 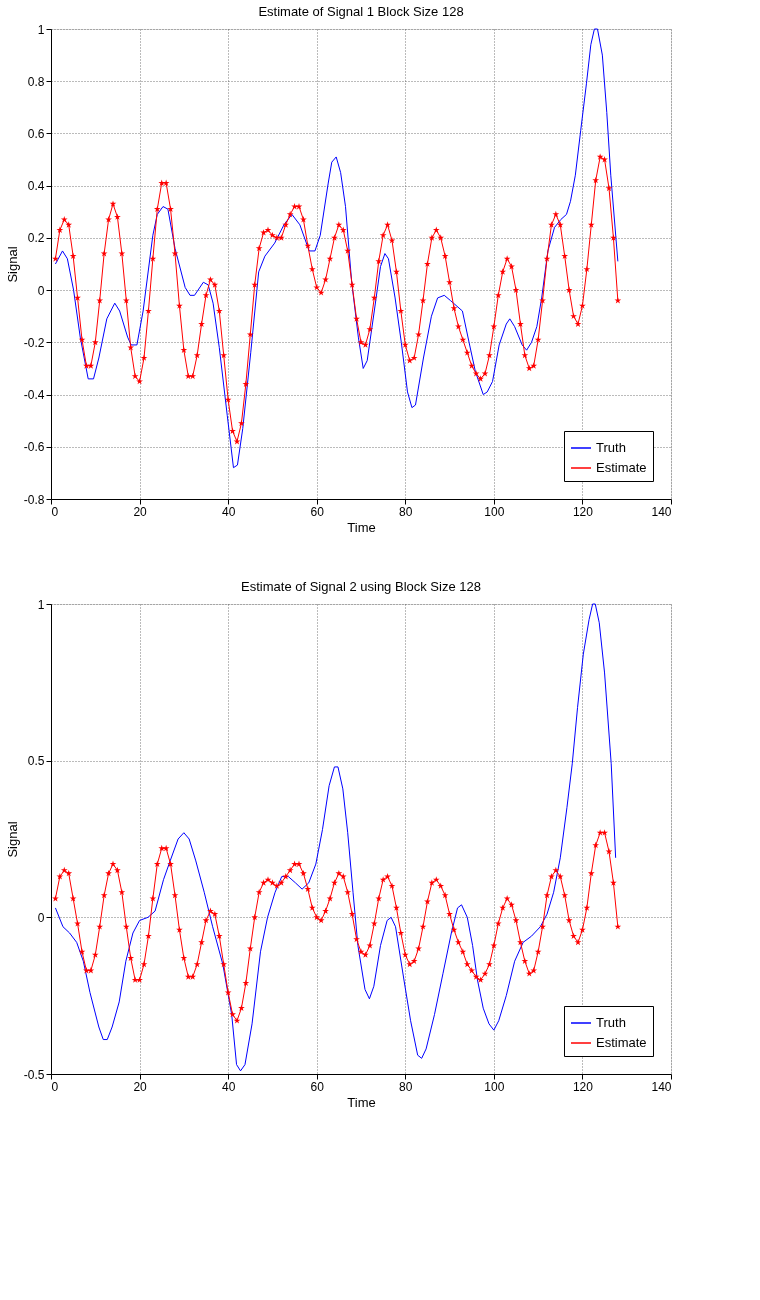 I want to click on y-tick-label: 0.8, so click(x=36, y=81).